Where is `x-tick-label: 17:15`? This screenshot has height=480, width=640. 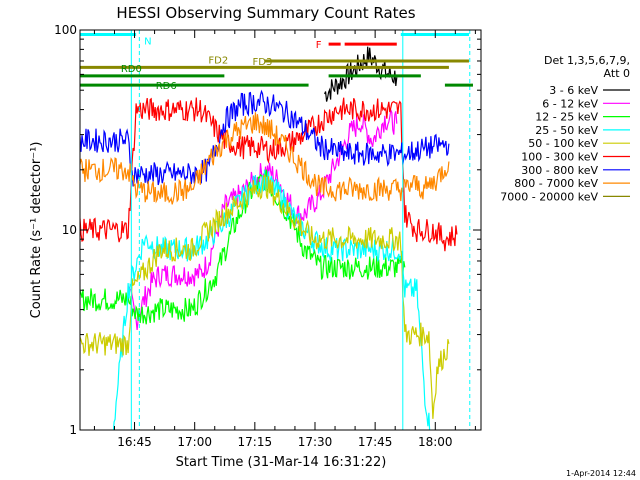 x-tick-label: 17:15 is located at coordinates (255, 442).